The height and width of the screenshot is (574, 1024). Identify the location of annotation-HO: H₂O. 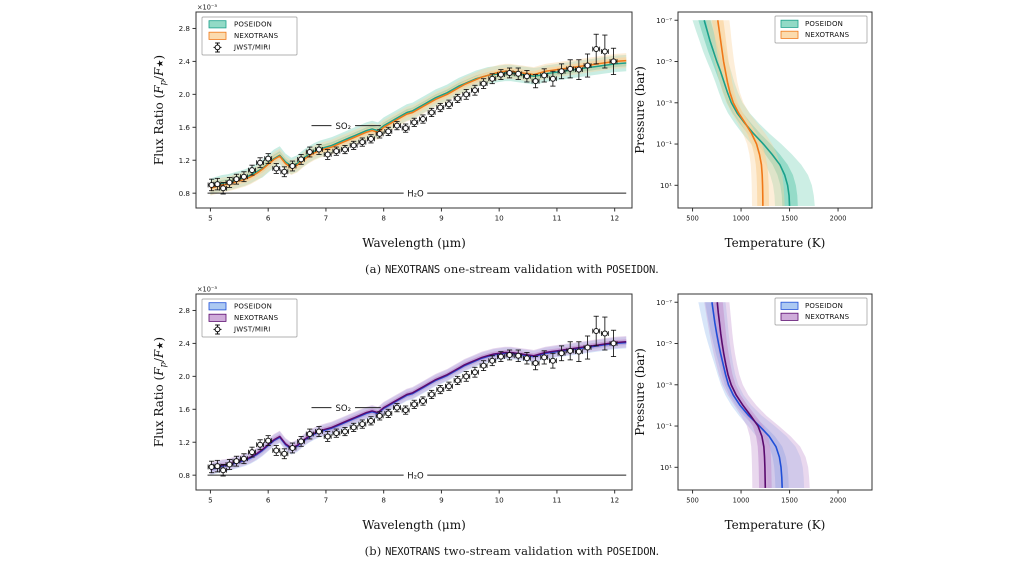
(417, 194).